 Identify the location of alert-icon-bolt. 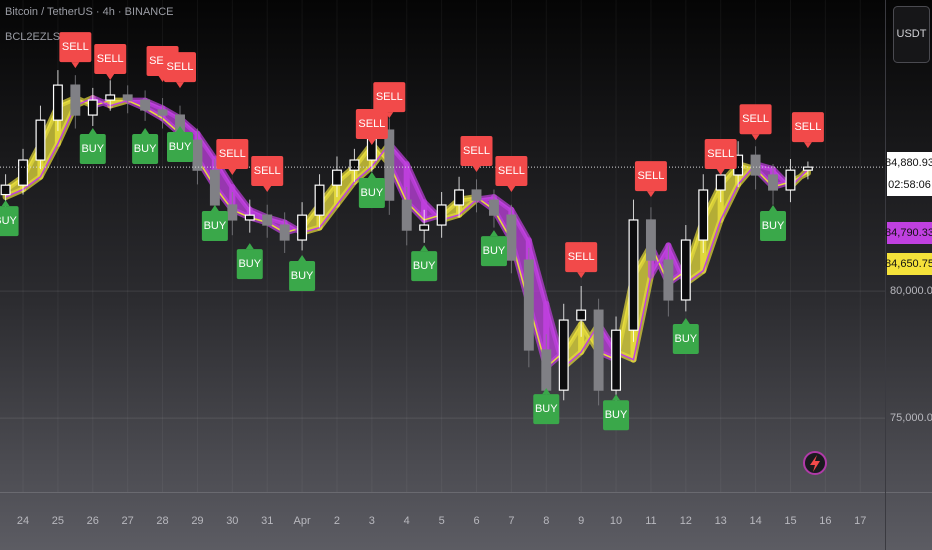
(815, 463).